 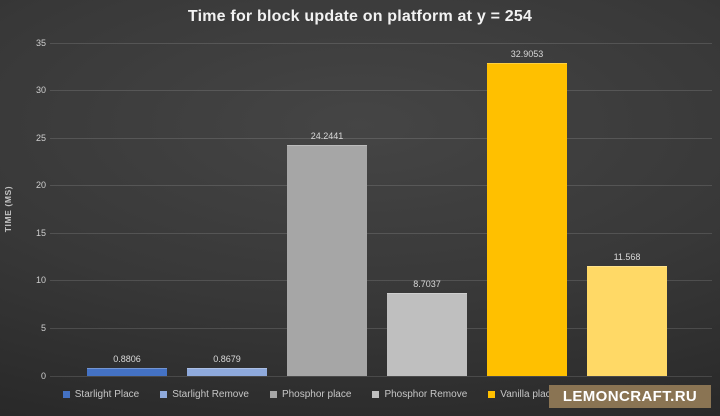 What do you see at coordinates (107, 394) in the screenshot?
I see `legend-label: Starlight Place` at bounding box center [107, 394].